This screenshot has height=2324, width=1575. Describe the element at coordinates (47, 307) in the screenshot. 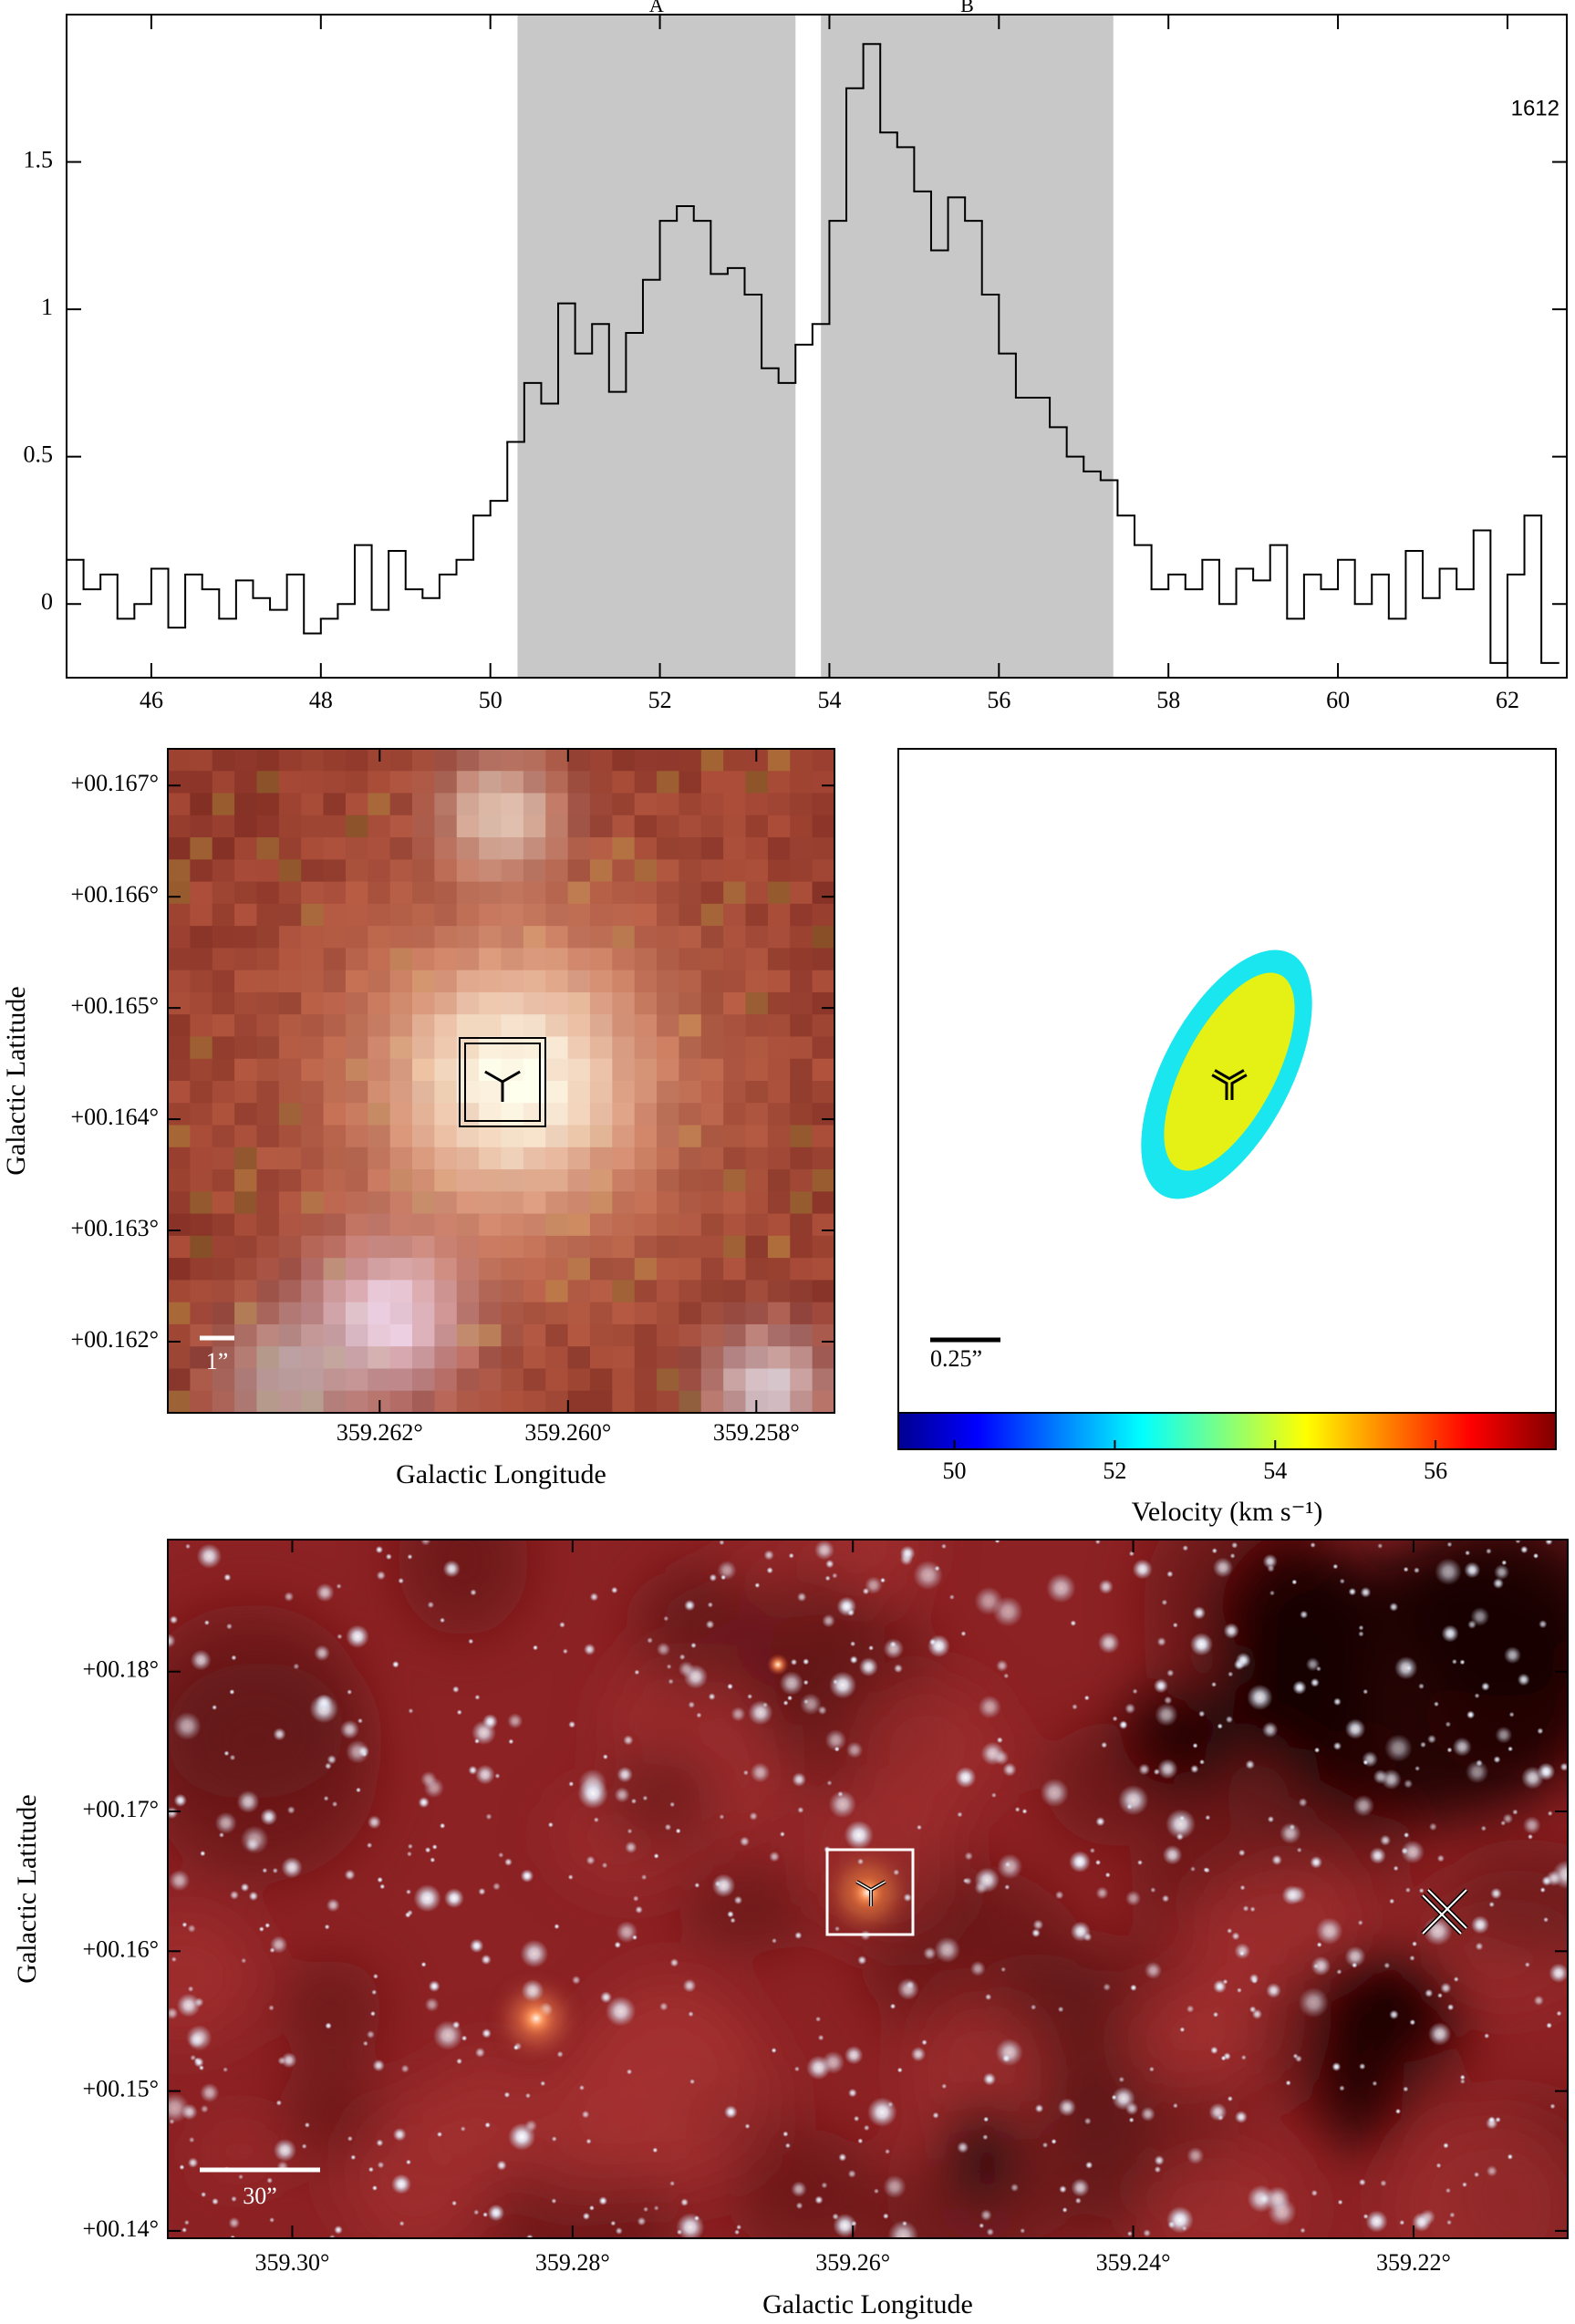

I see `y-tick-label: 1` at that location.